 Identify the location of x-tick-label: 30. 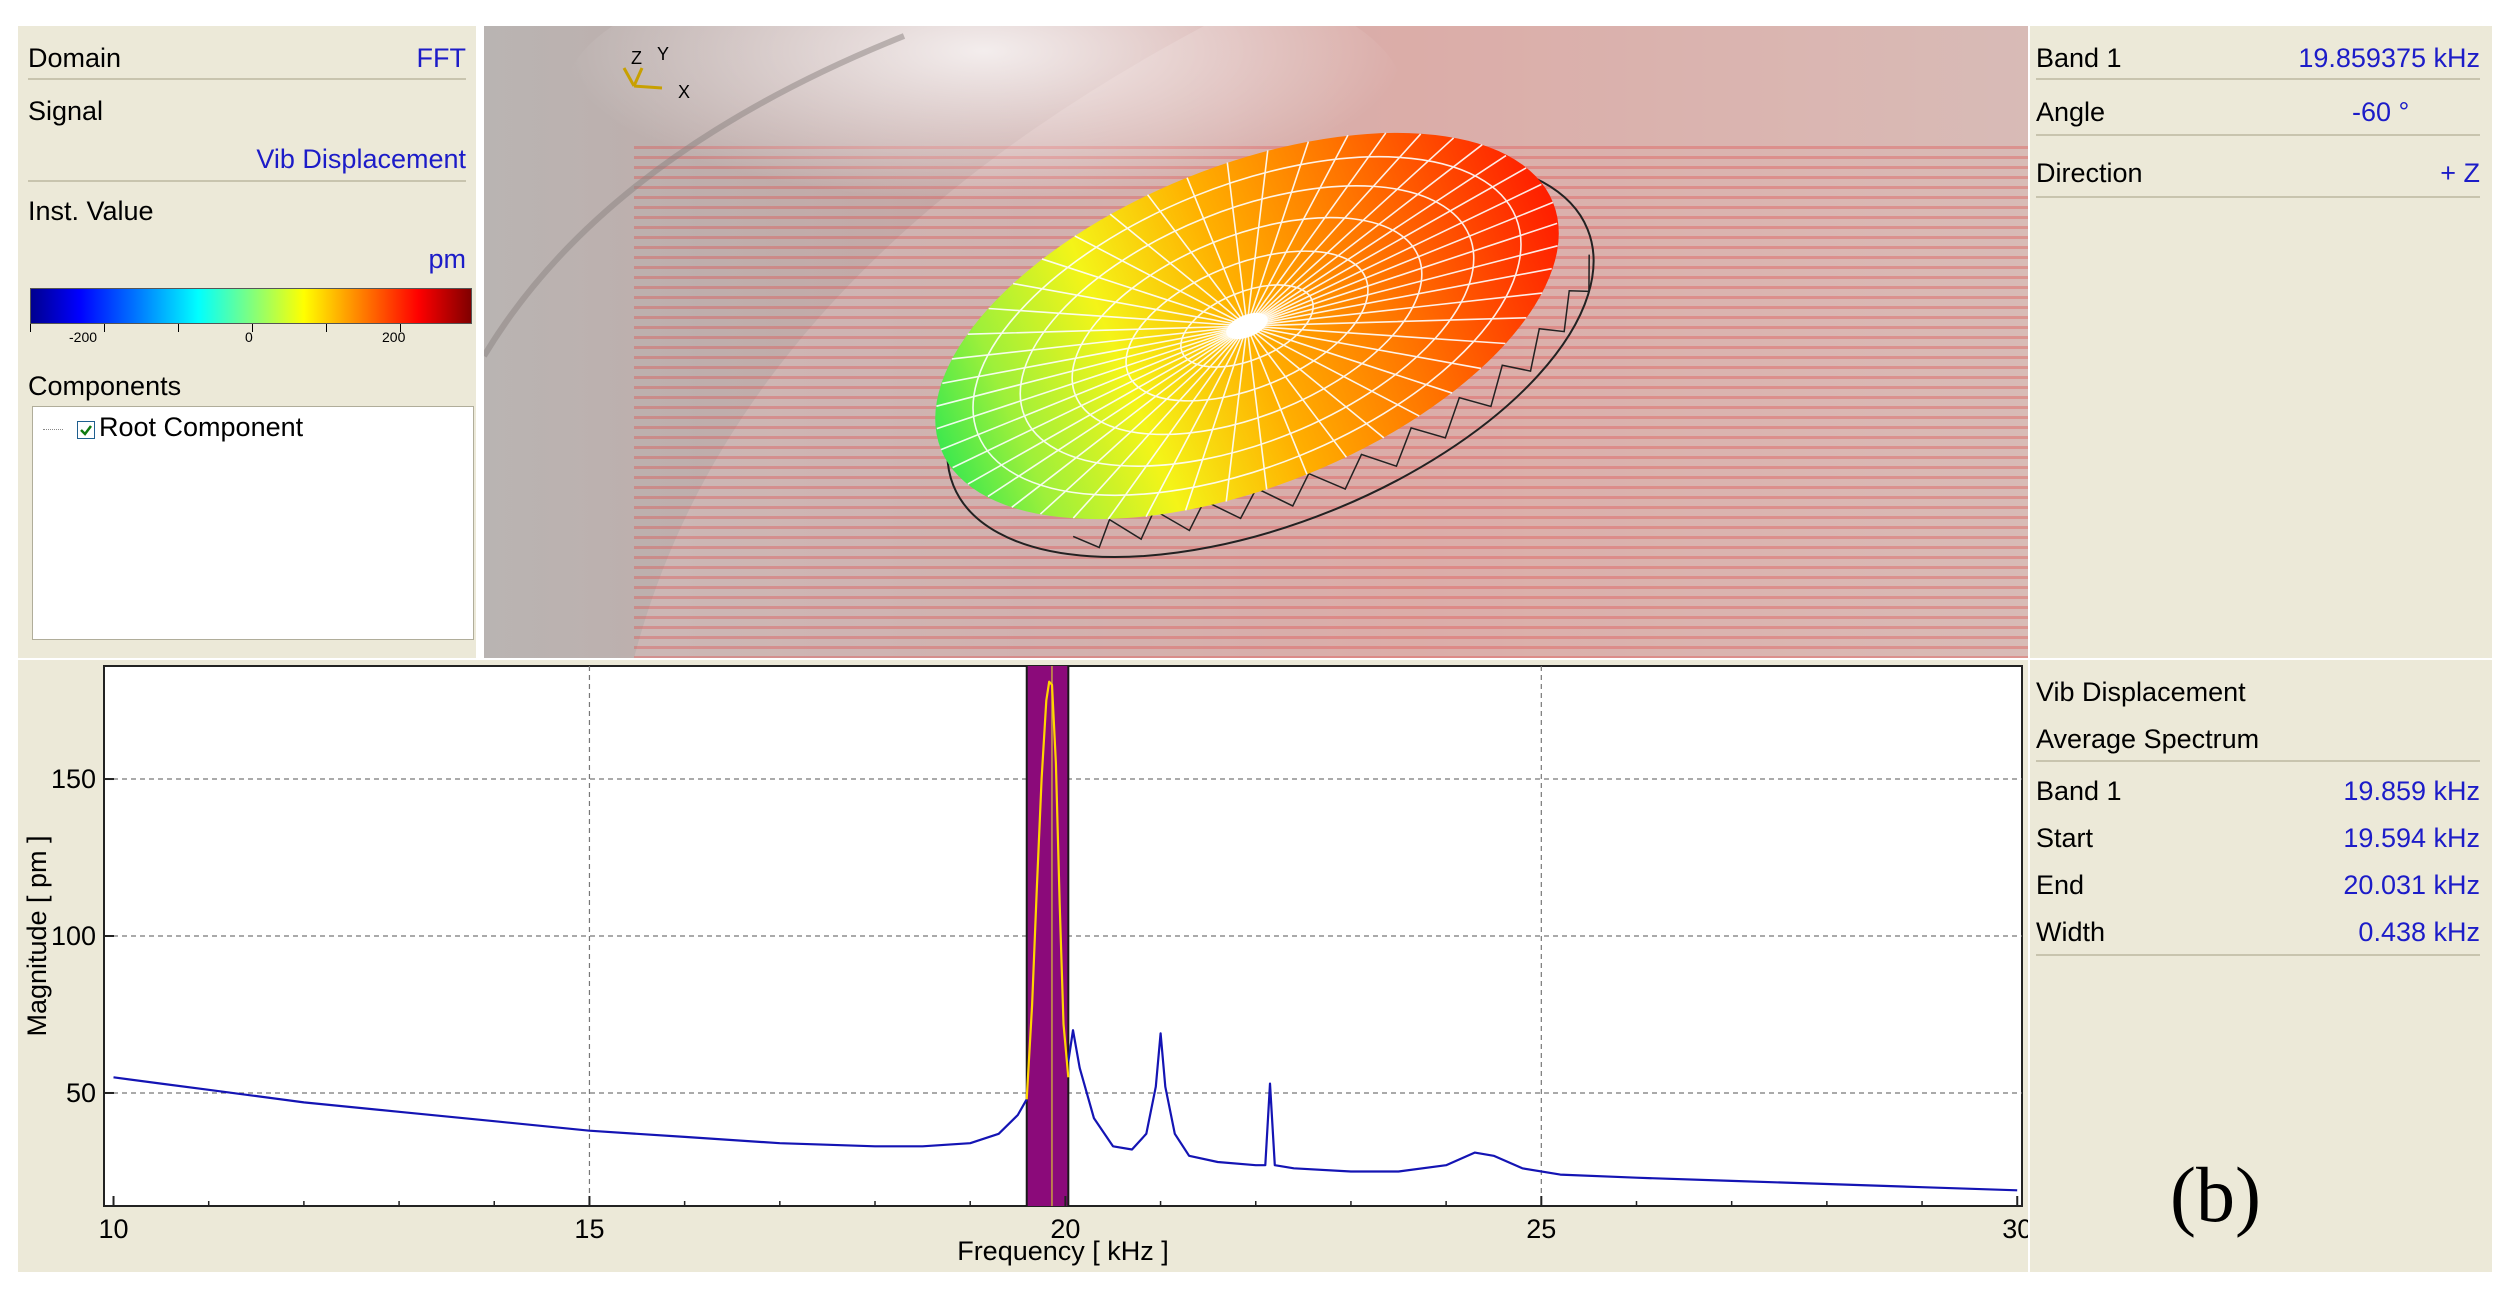
(2015, 1229).